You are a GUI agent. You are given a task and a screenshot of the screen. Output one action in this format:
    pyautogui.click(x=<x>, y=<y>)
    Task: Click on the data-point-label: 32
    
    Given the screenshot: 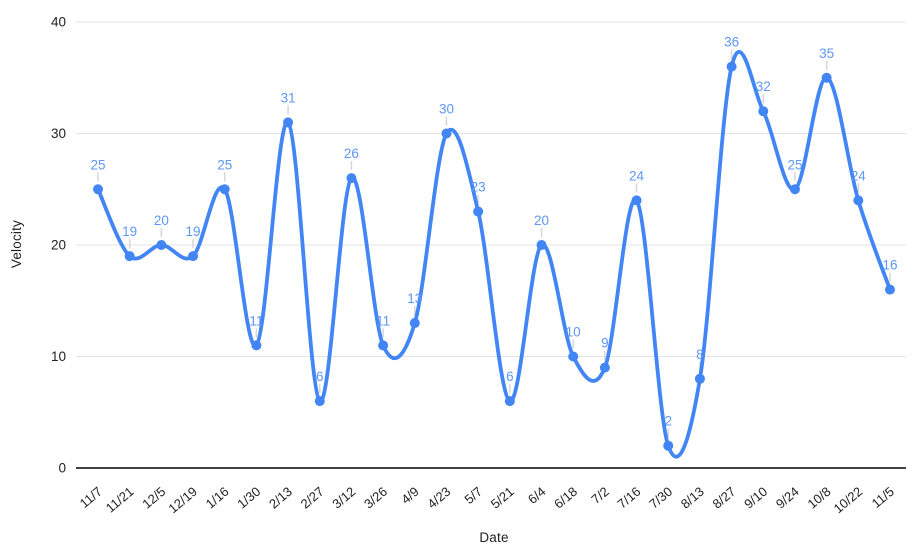 What is the action you would take?
    pyautogui.click(x=763, y=86)
    